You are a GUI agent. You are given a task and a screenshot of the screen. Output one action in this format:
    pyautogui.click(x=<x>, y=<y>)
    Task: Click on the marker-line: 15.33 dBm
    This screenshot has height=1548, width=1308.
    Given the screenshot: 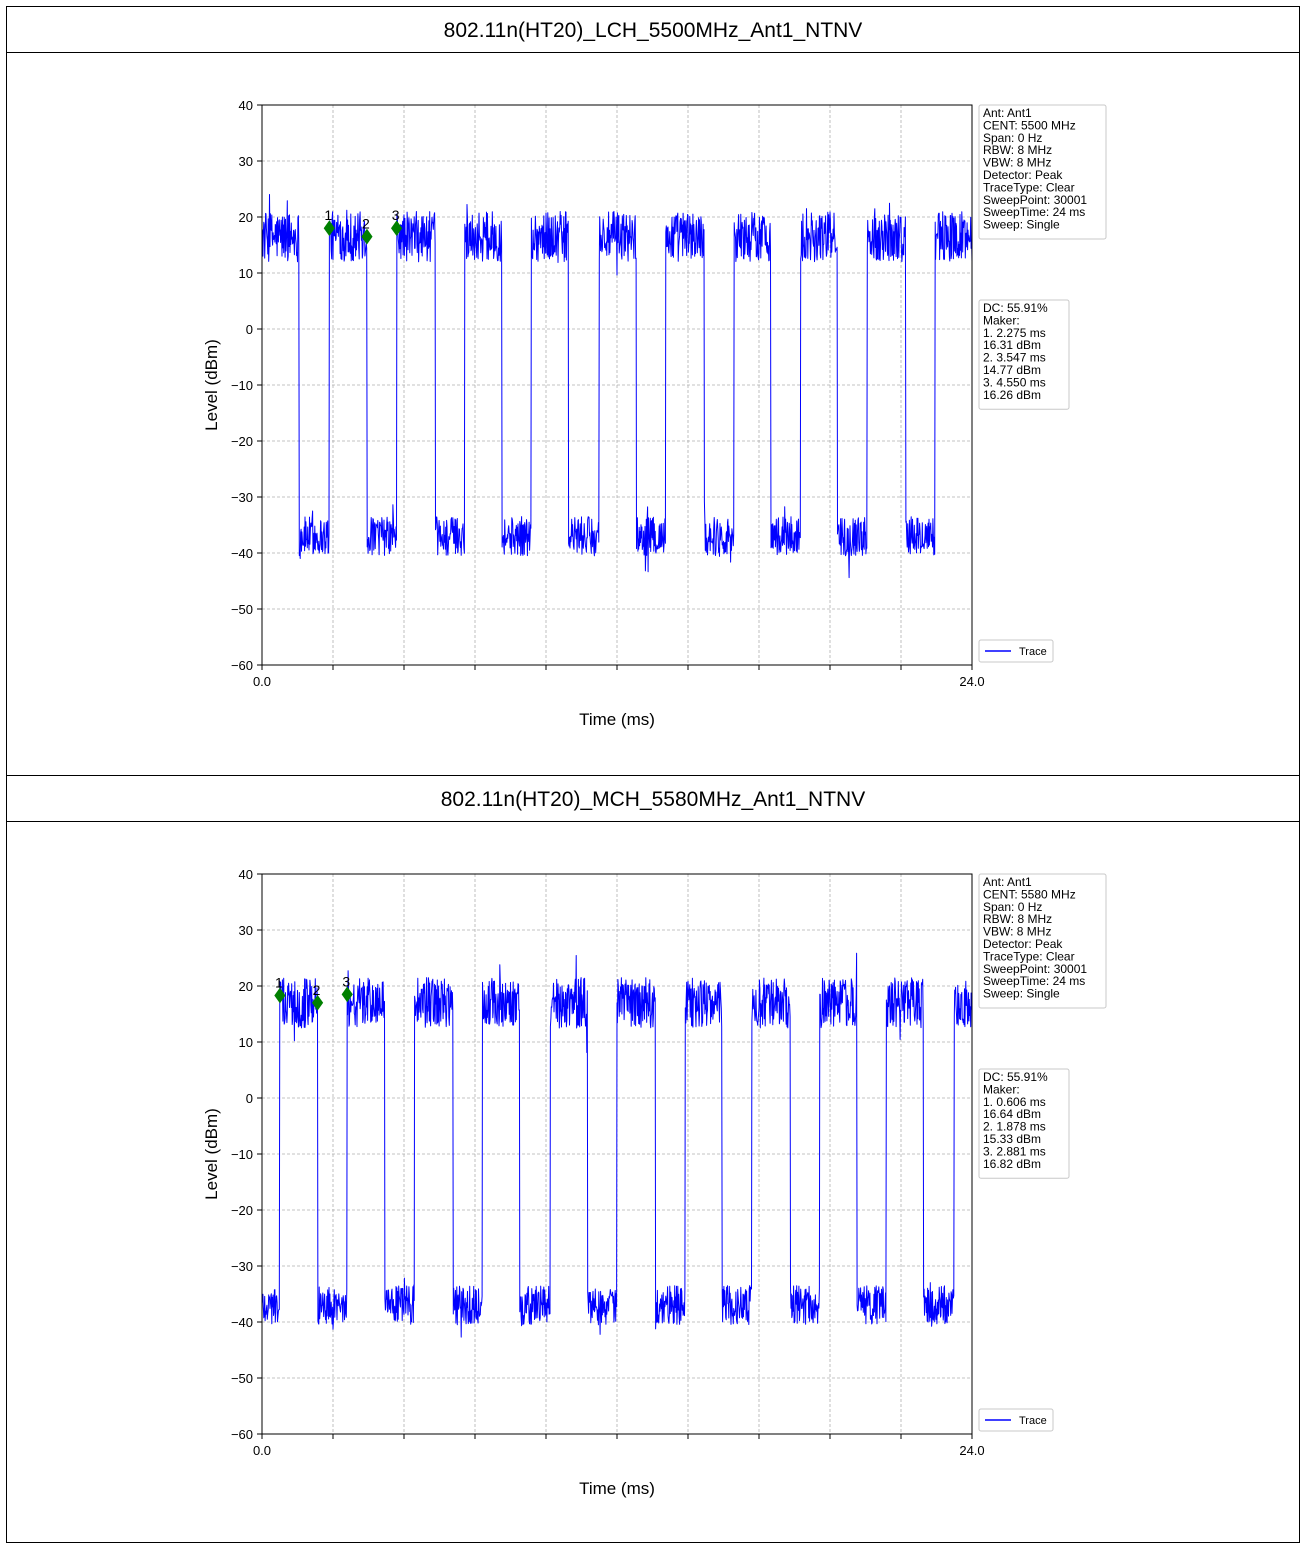 What is the action you would take?
    pyautogui.click(x=1012, y=1139)
    